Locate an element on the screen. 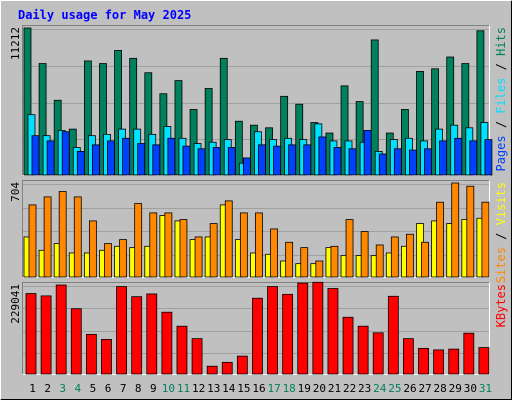 This screenshot has width=512, height=404. x-tick-label: 3 is located at coordinates (62, 388).